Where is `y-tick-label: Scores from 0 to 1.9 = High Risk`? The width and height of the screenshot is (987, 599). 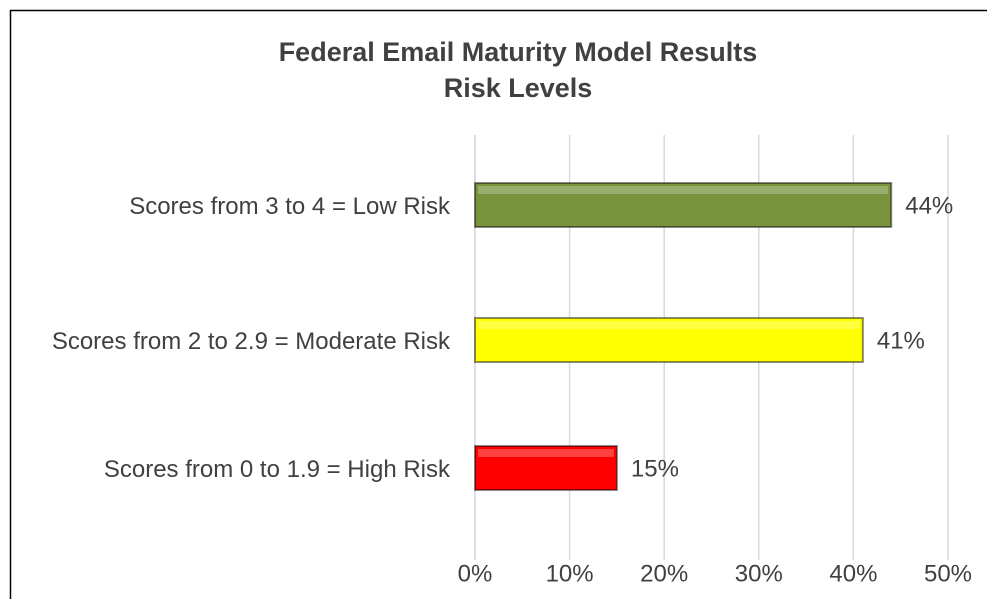
y-tick-label: Scores from 0 to 1.9 = High Risk is located at coordinates (276, 469).